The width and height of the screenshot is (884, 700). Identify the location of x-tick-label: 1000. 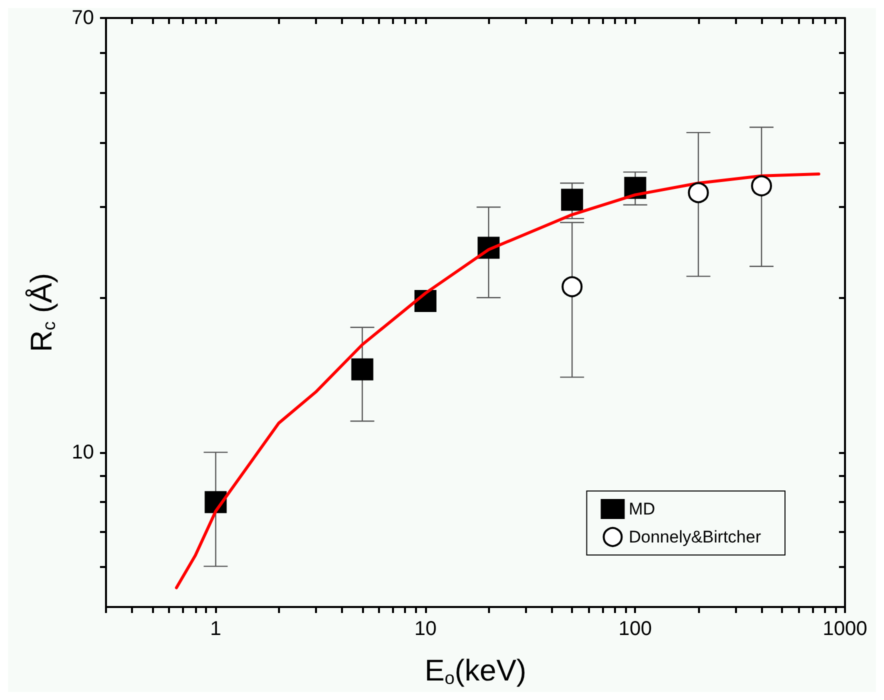
(845, 629).